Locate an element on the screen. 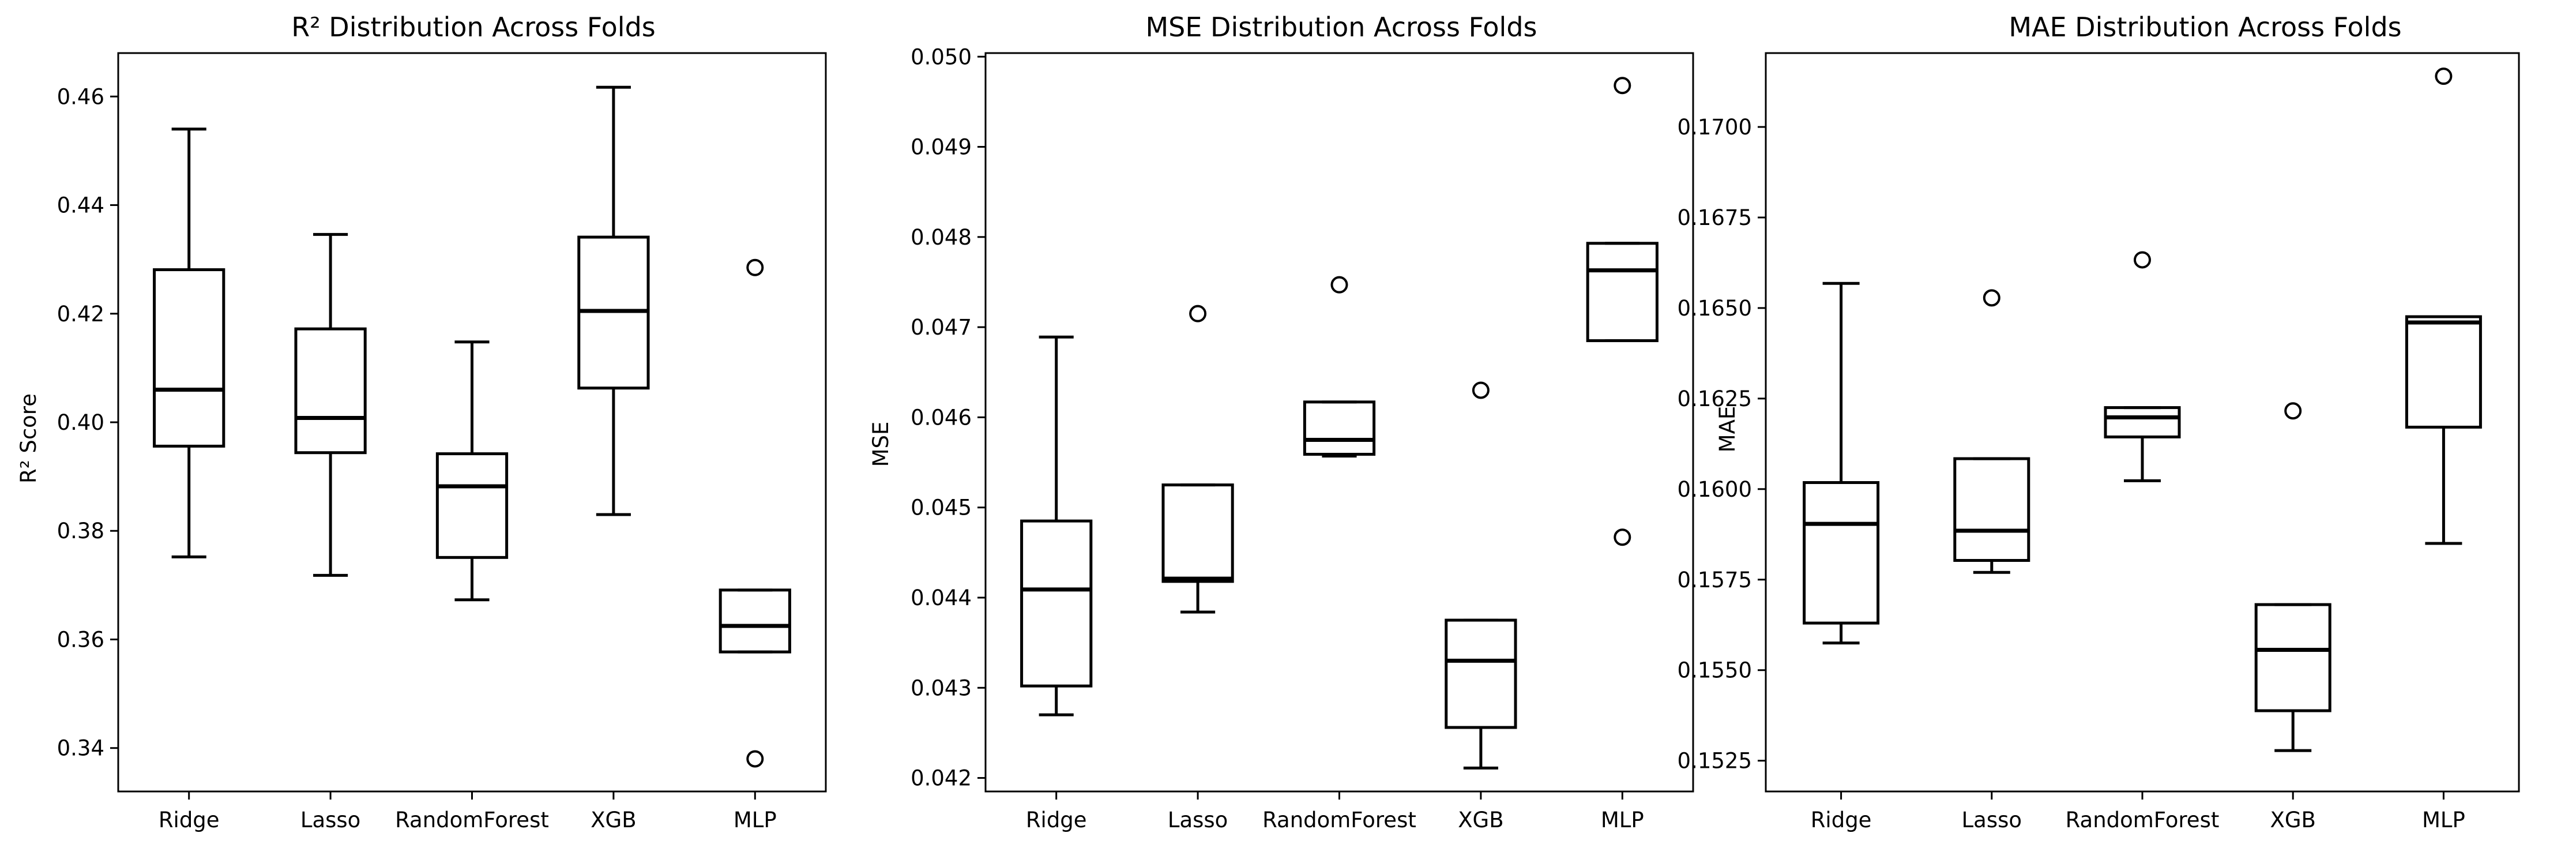  y-tick-label-r2: 0.44 is located at coordinates (80, 205).